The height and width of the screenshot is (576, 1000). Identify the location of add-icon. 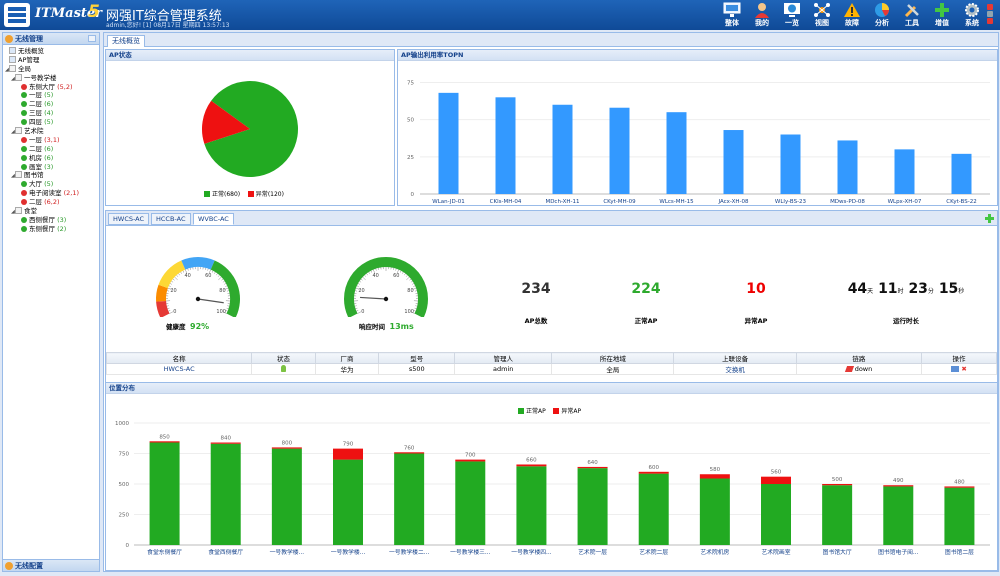
(989, 218).